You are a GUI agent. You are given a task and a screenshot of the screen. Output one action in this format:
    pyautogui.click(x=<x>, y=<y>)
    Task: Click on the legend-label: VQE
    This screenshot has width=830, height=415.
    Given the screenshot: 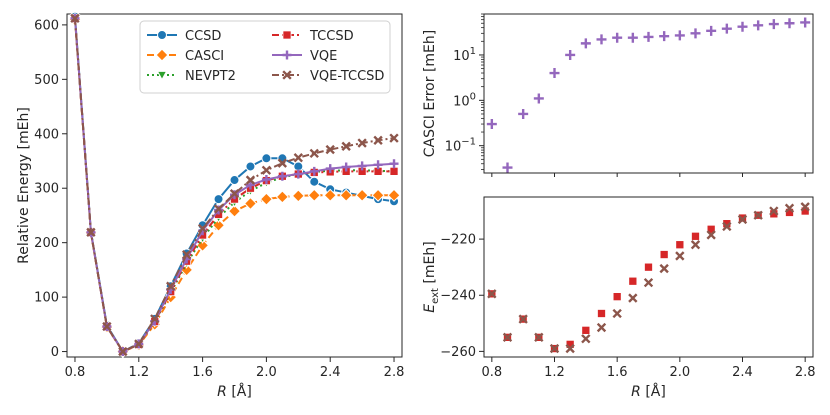 What is the action you would take?
    pyautogui.click(x=323, y=56)
    